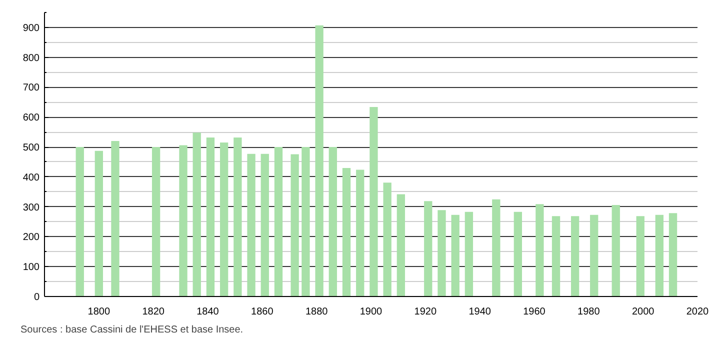 Image resolution: width=710 pixels, height=340 pixels. Describe the element at coordinates (262, 312) in the screenshot. I see `x-tick-label: 1860` at that location.